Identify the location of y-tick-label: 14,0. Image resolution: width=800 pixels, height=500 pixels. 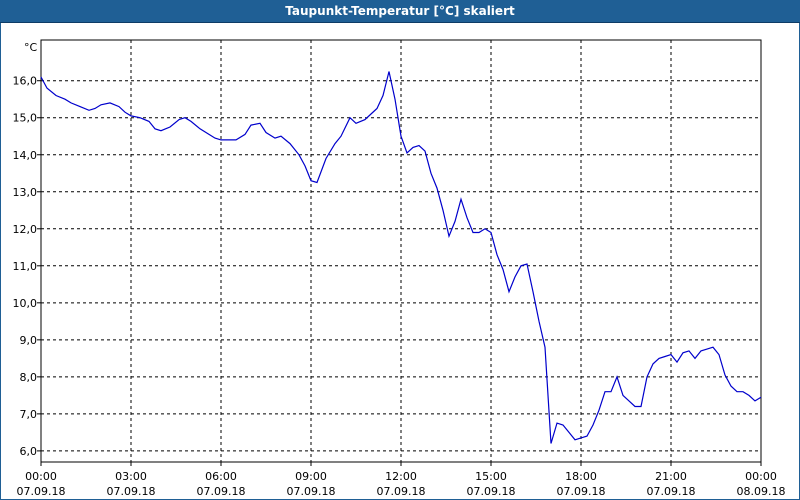
(25, 155).